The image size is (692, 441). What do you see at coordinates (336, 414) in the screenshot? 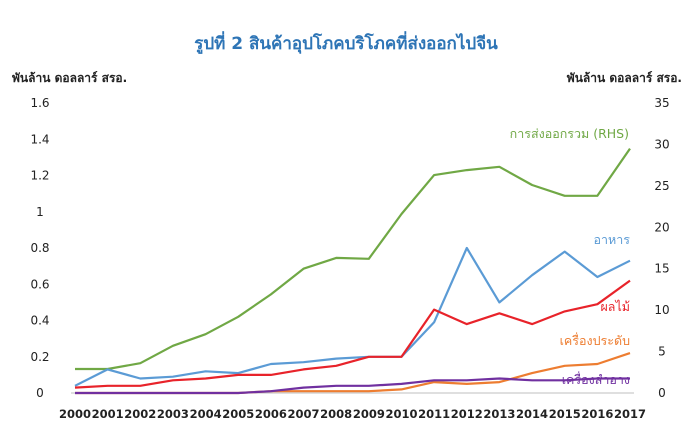
I see `x-tick-label: 2008` at bounding box center [336, 414].